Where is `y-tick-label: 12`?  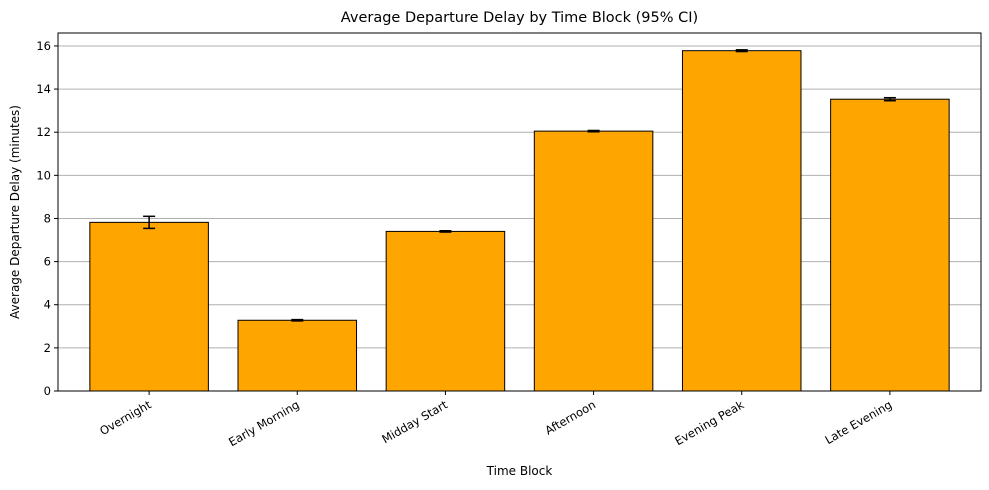 y-tick-label: 12 is located at coordinates (43, 132).